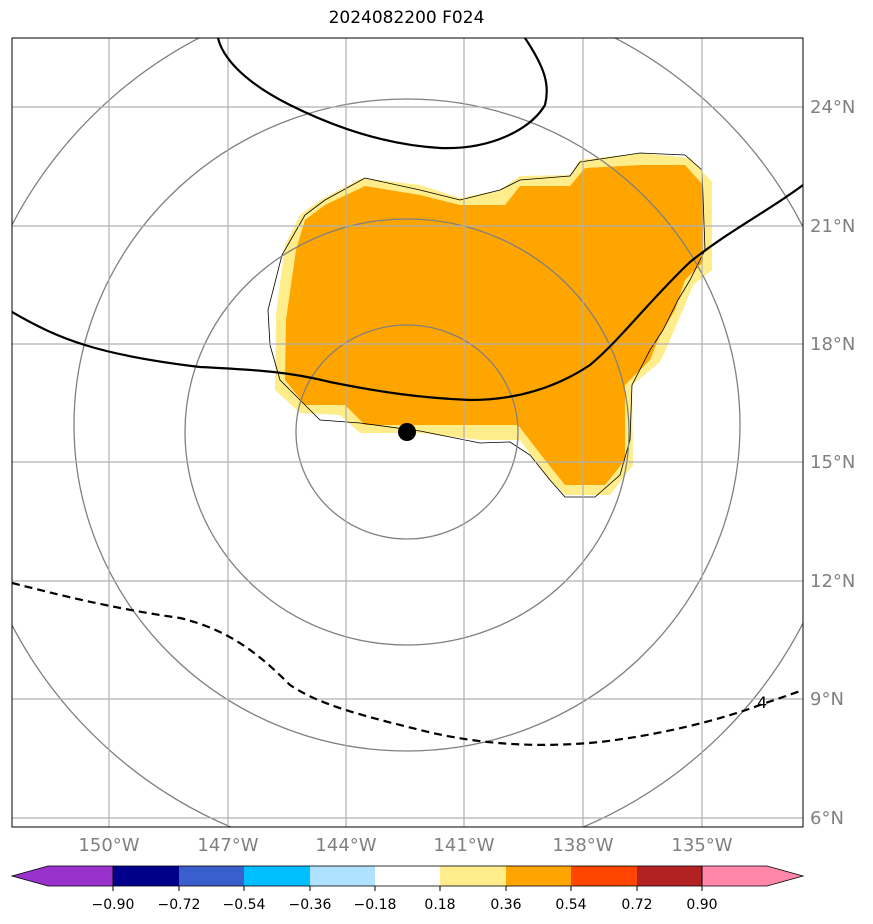 The width and height of the screenshot is (873, 924). Describe the element at coordinates (832, 226) in the screenshot. I see `lat-label: 21°N` at that location.